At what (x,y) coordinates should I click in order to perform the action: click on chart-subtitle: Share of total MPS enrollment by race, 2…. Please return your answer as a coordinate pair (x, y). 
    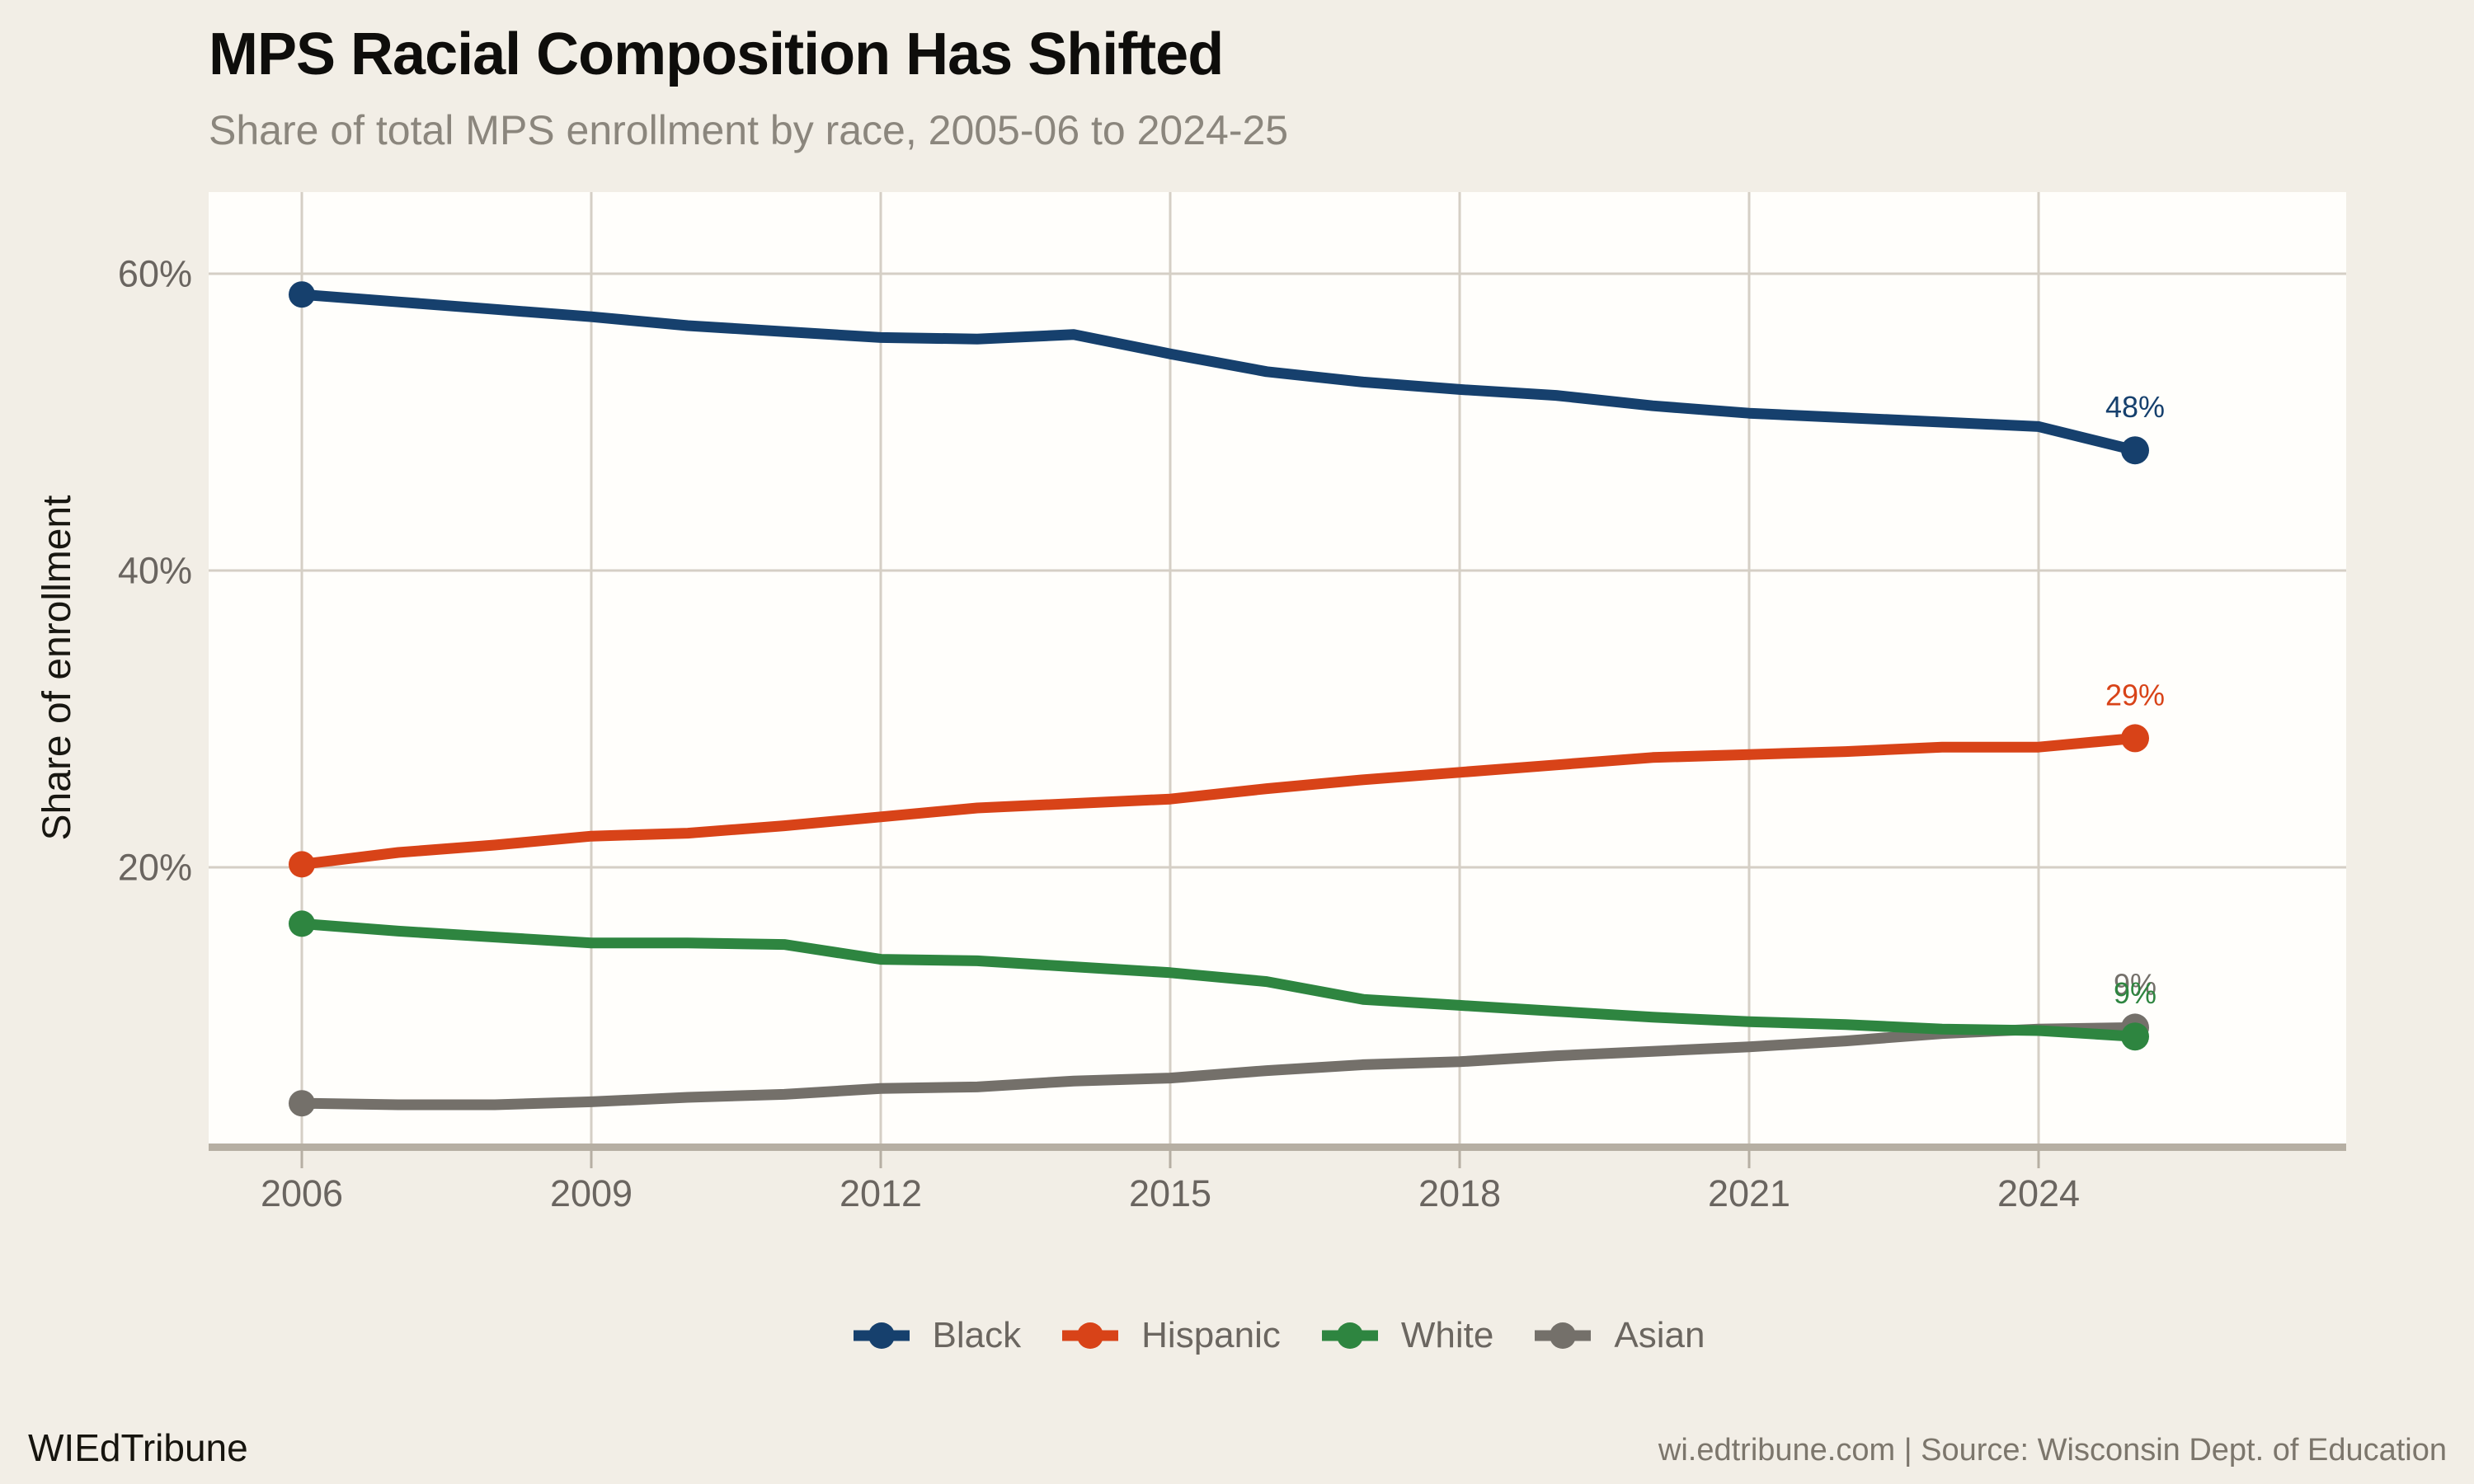
    Looking at the image, I should click on (749, 130).